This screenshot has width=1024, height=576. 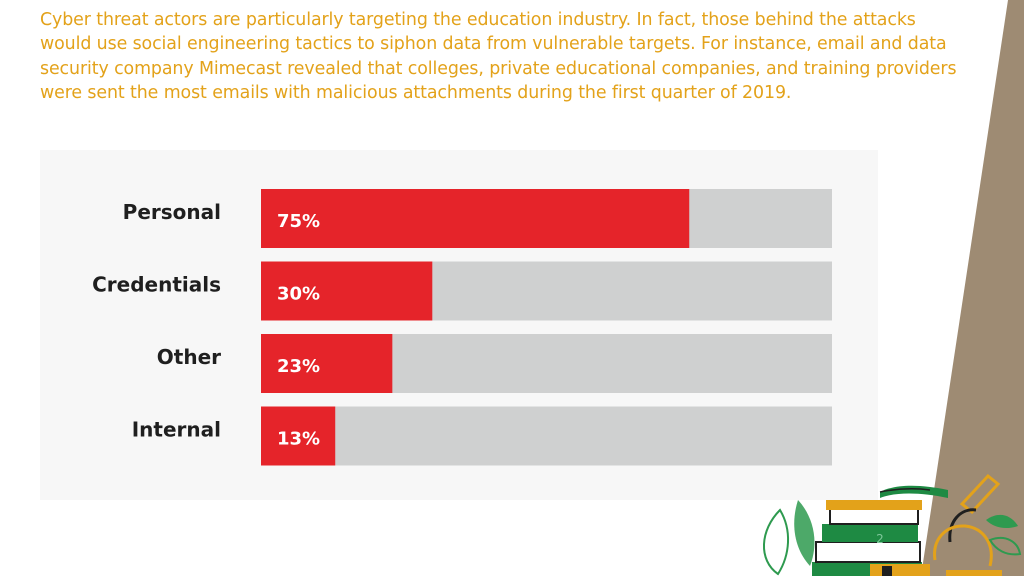 What do you see at coordinates (298, 366) in the screenshot?
I see `value-label: 23%` at bounding box center [298, 366].